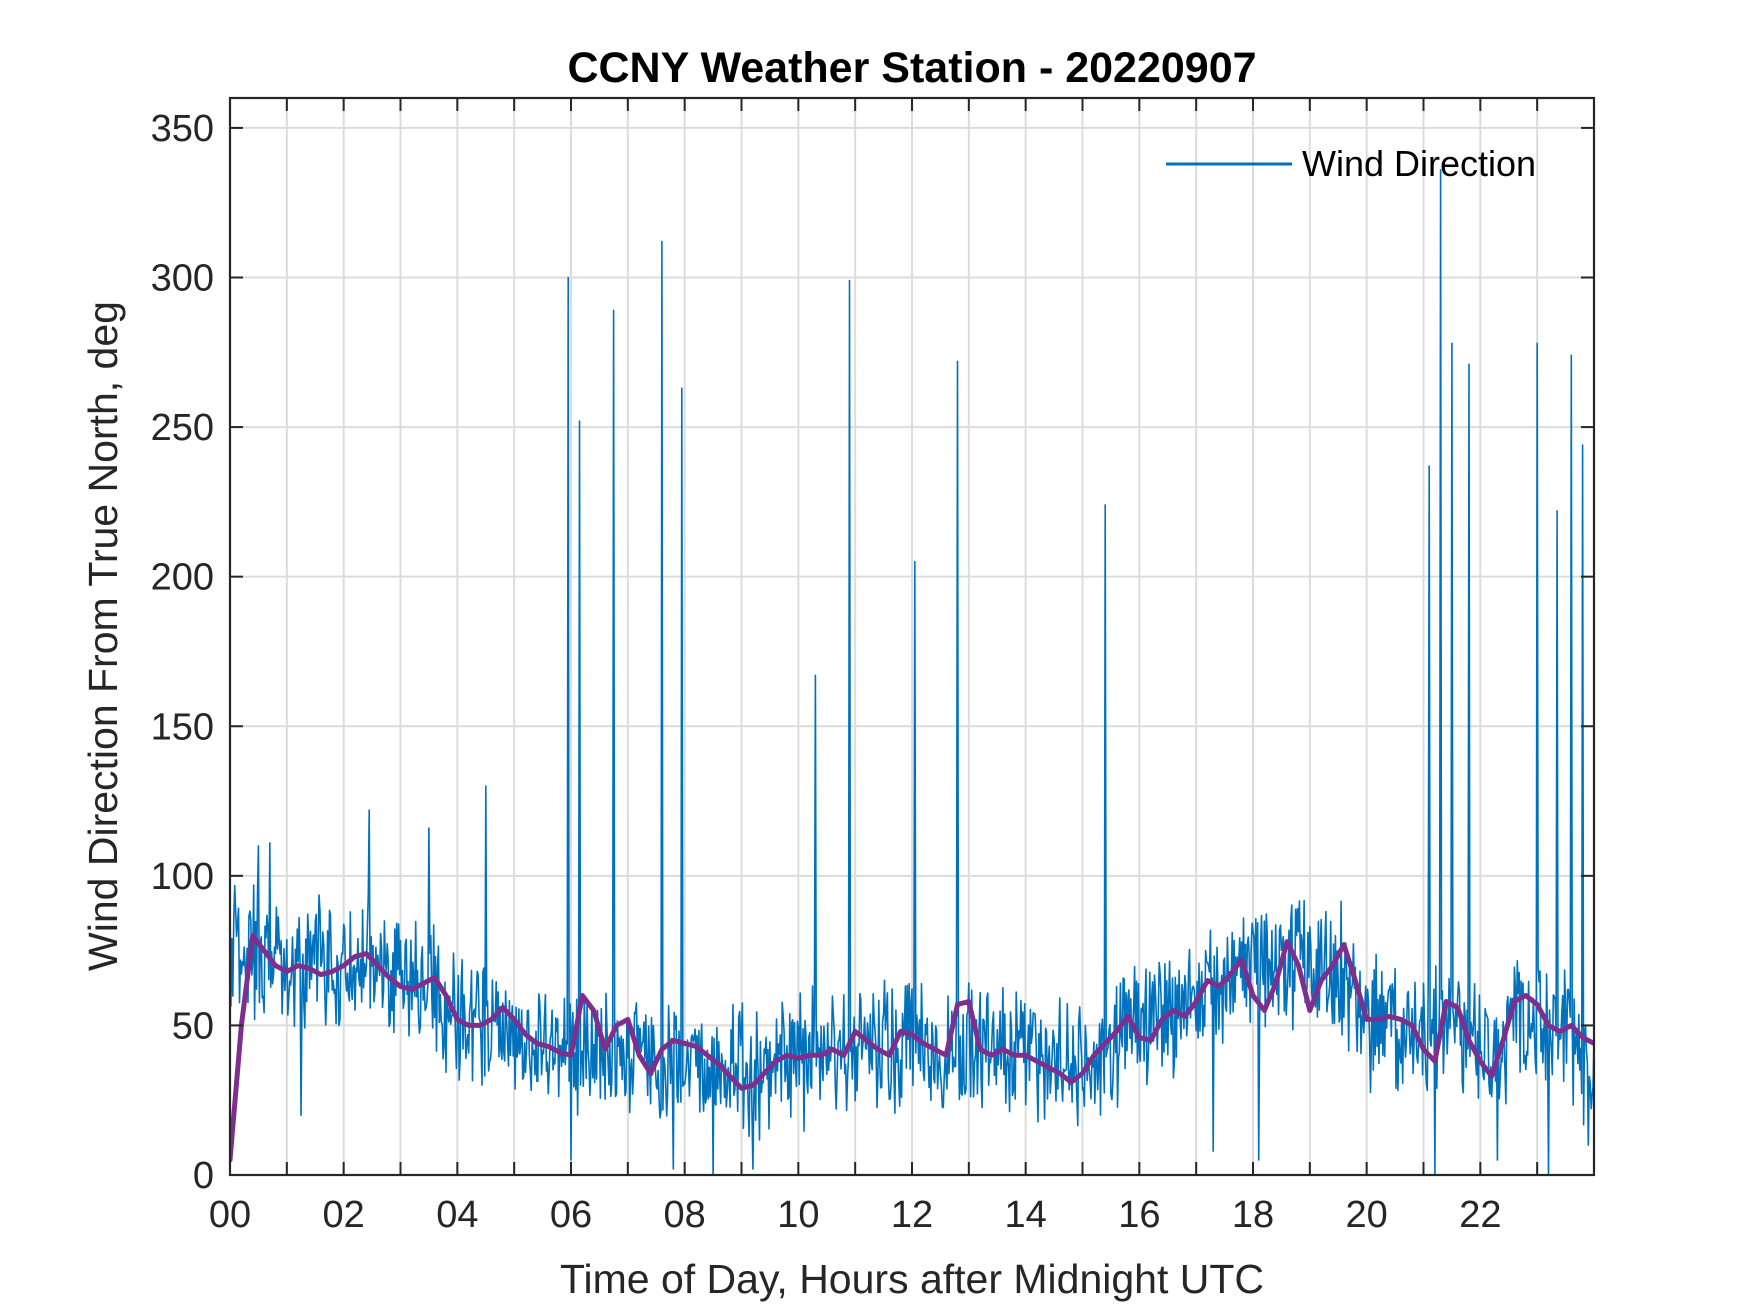 This screenshot has width=1750, height=1313. I want to click on y-tick-label: 200, so click(182, 578).